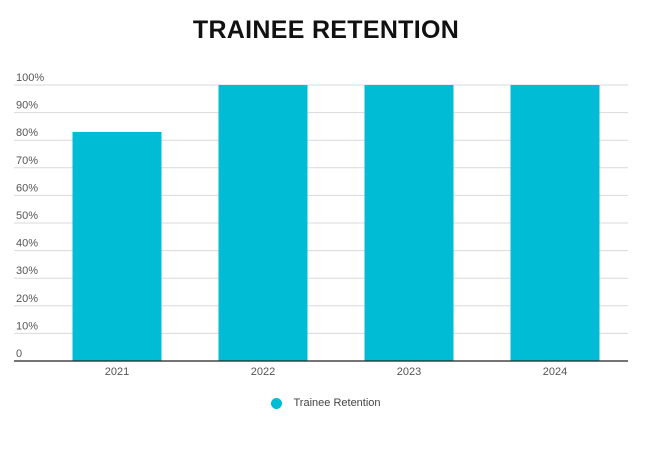 Image resolution: width=652 pixels, height=453 pixels. Describe the element at coordinates (27, 188) in the screenshot. I see `y-tick-label: 60%` at that location.